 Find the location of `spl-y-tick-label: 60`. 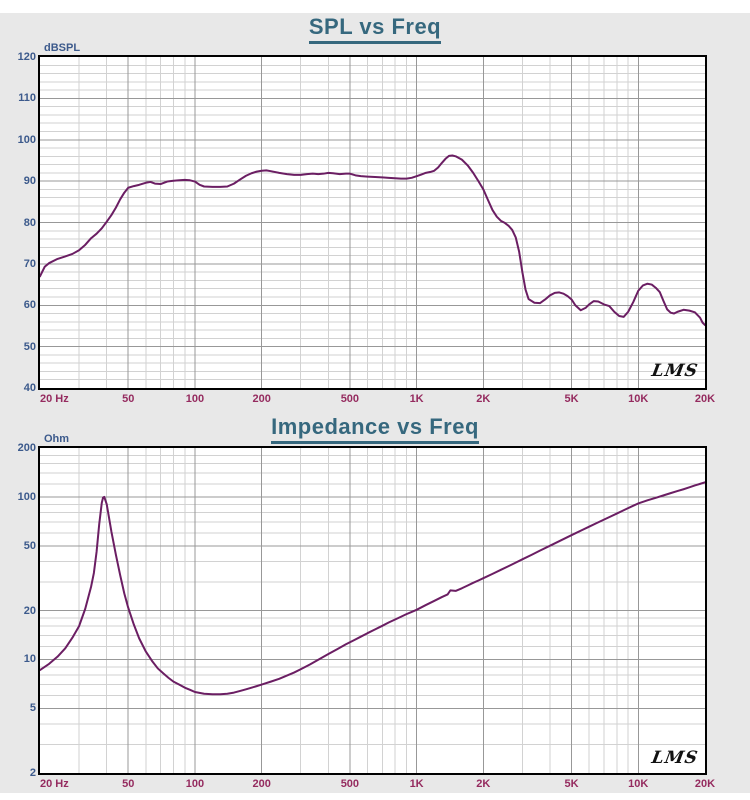

spl-y-tick-label: 60 is located at coordinates (29, 305).